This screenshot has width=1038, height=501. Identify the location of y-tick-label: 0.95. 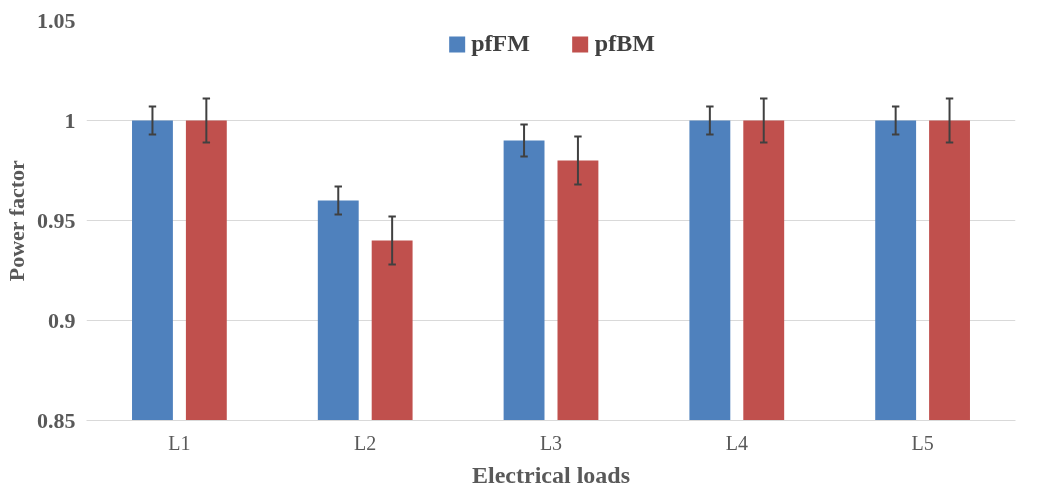
(56, 220).